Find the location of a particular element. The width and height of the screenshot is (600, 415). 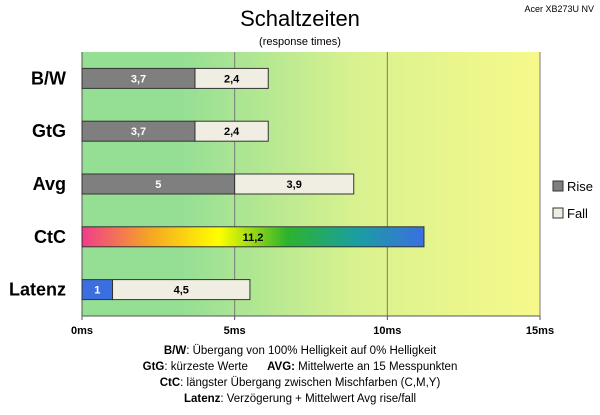

legend-label-rise: Rise is located at coordinates (580, 186).